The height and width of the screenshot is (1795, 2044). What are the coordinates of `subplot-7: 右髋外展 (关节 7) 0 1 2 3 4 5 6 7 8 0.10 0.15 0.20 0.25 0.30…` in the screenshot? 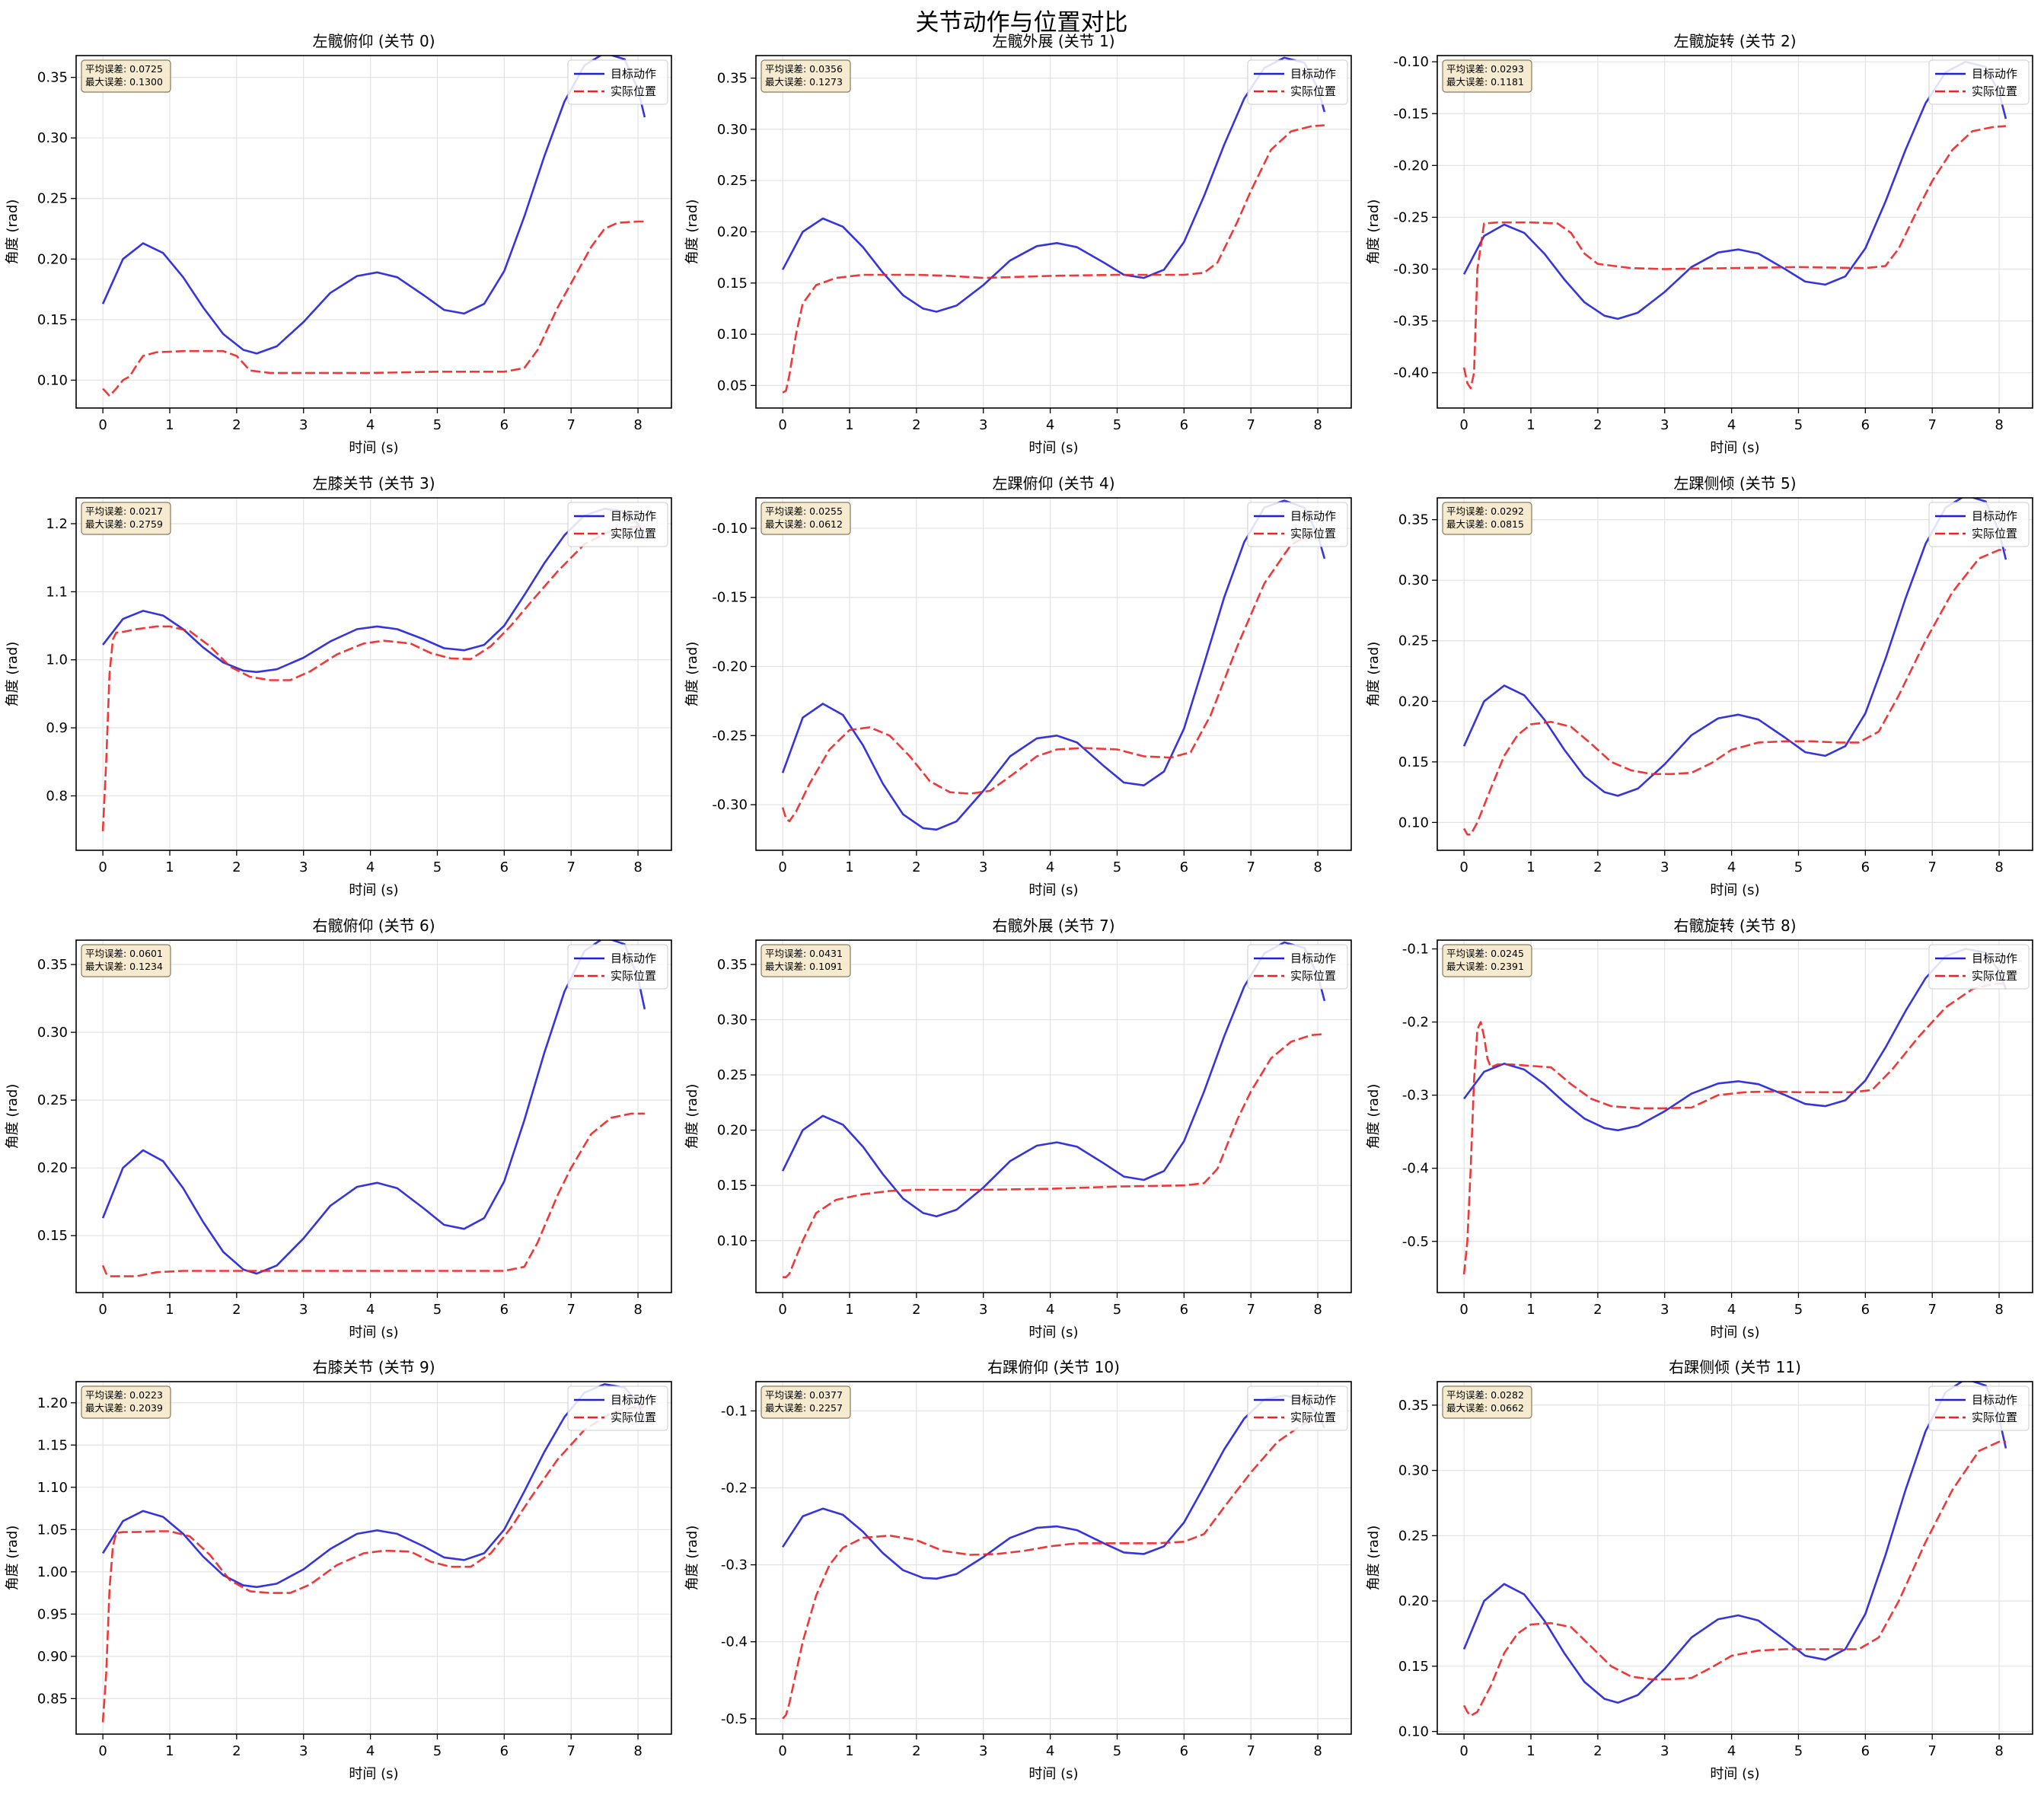 It's located at (1018, 1129).